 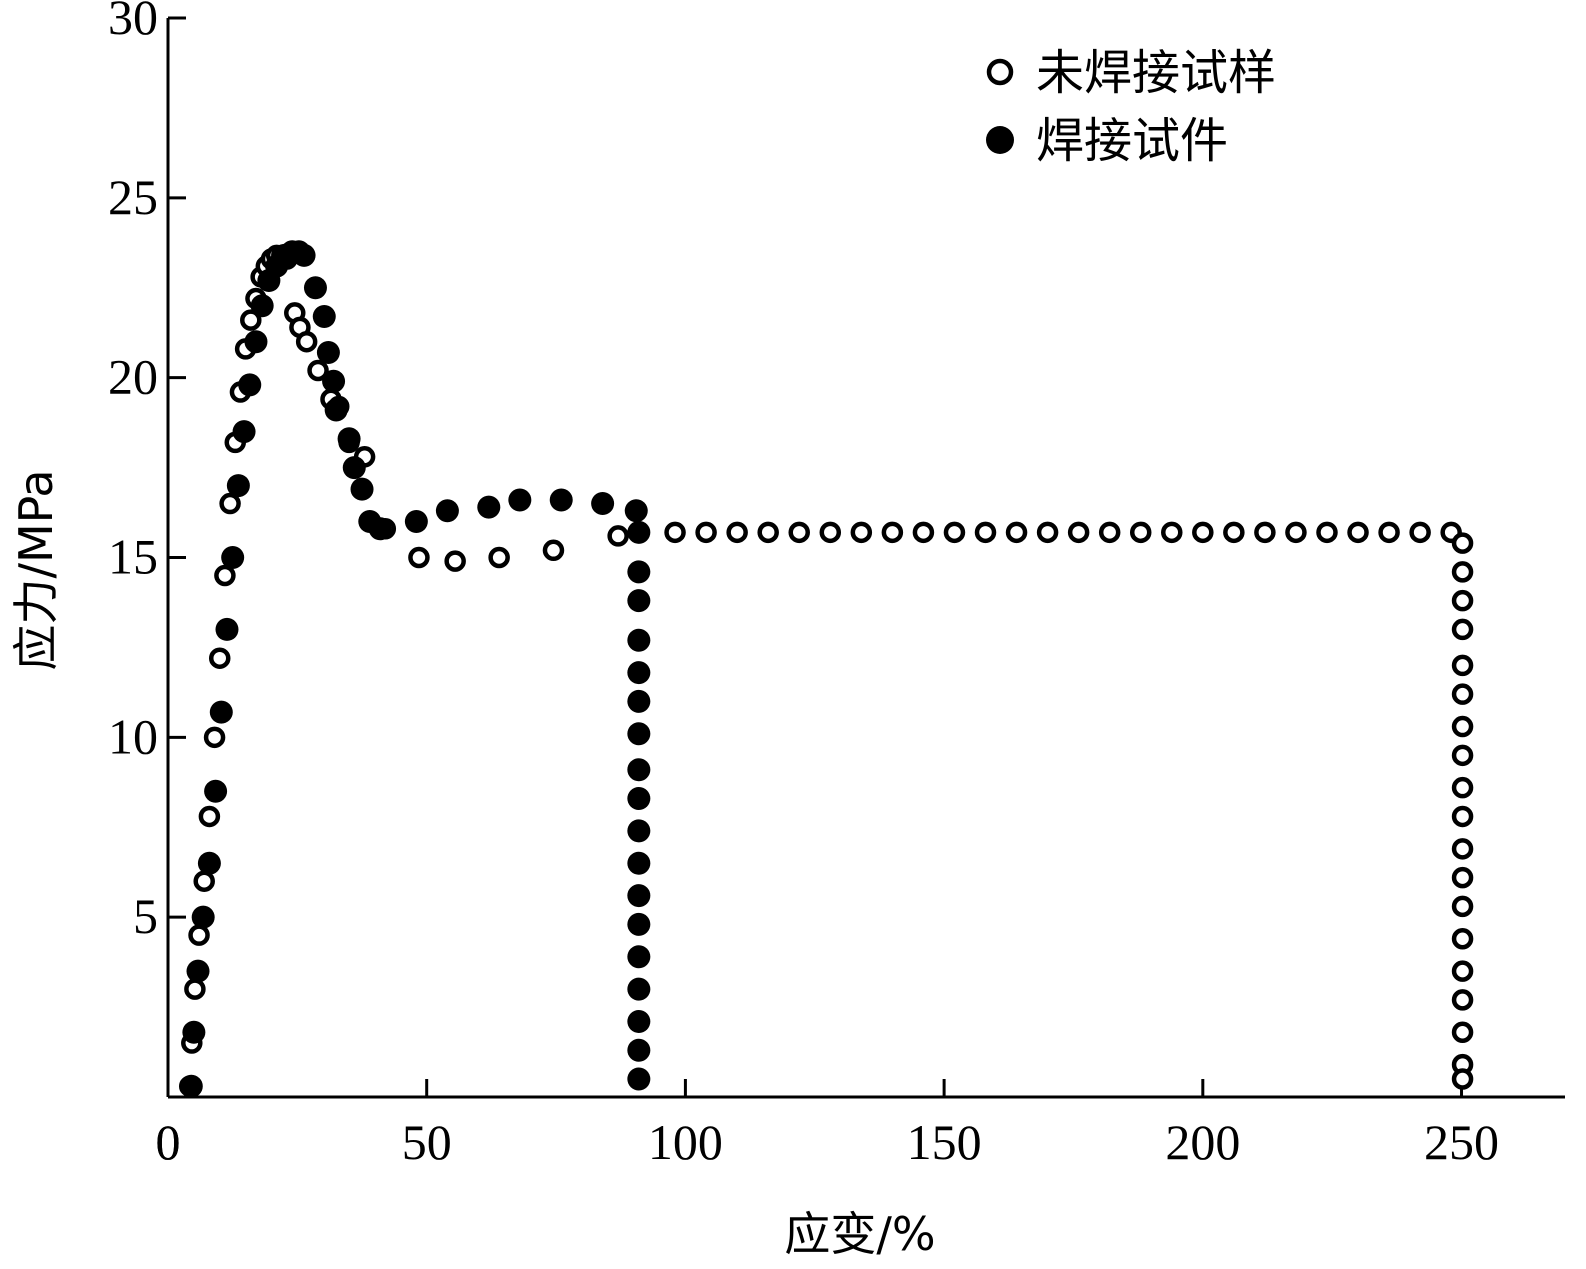 What do you see at coordinates (1132, 141) in the screenshot?
I see `legend-label: 焊接试件` at bounding box center [1132, 141].